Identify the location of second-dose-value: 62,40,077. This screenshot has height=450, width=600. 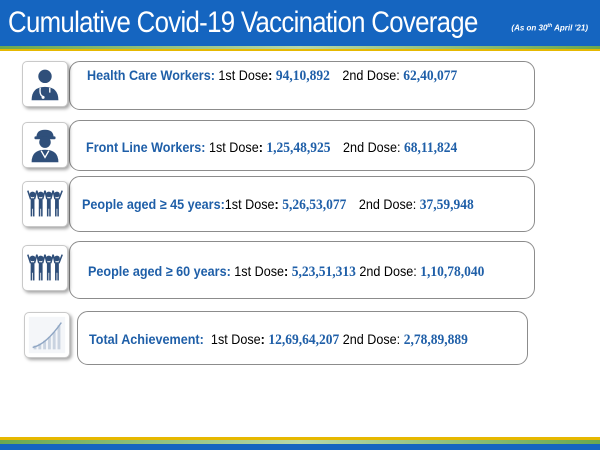
(430, 76).